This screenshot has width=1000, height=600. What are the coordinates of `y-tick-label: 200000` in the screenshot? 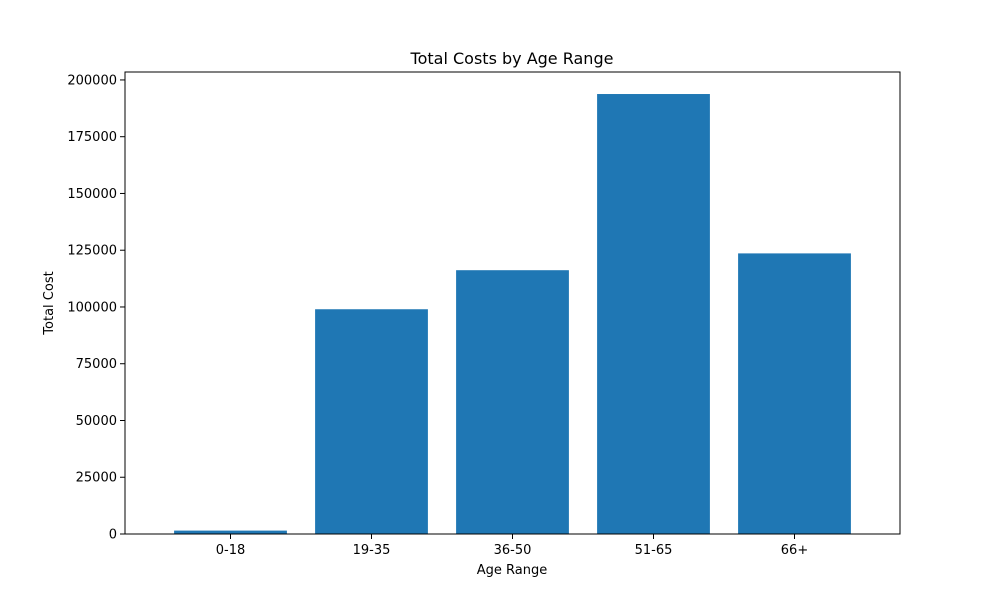 It's located at (92, 80).